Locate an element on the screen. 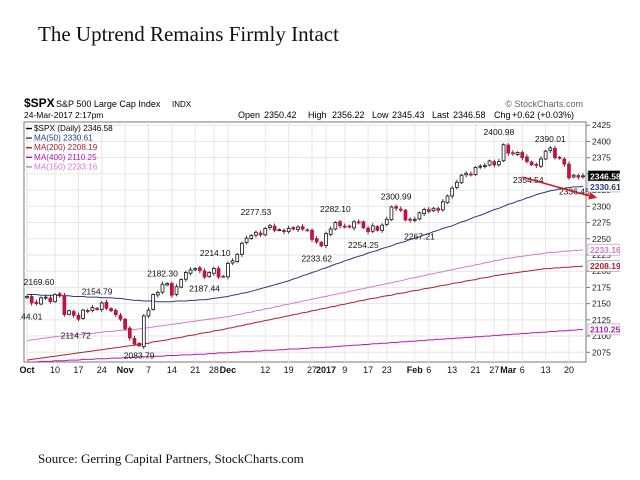 The image size is (640, 480). x-tick-label: 13 is located at coordinates (546, 370).